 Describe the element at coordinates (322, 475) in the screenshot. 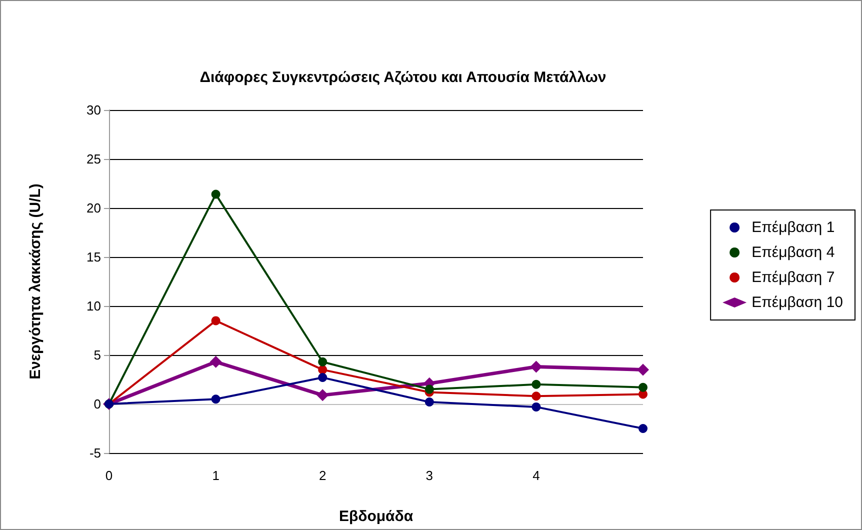

I see `x-tick-label: 2` at that location.